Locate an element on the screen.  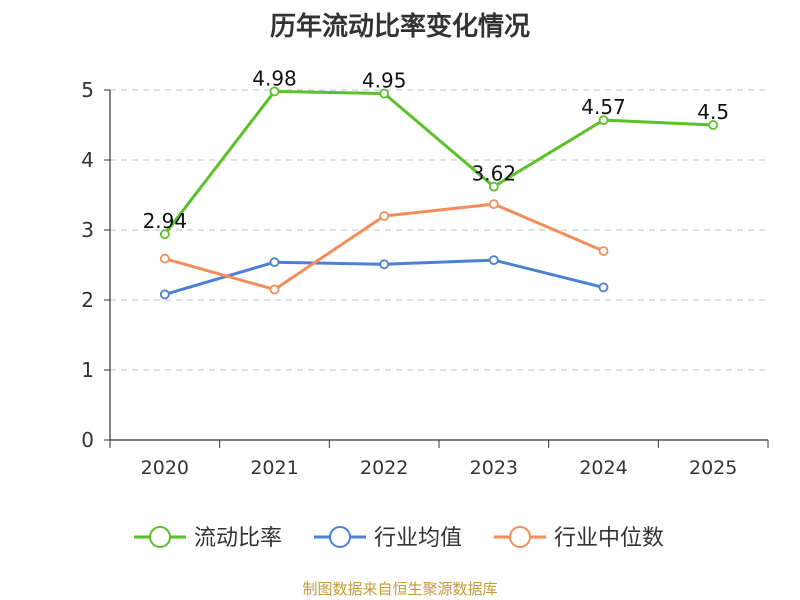
legend-item: 行业均值 is located at coordinates (388, 538).